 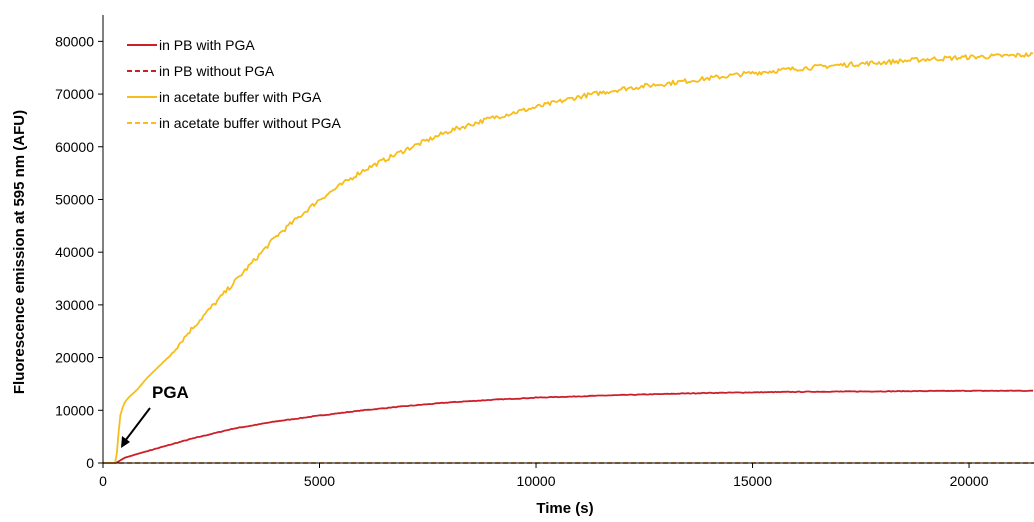 I want to click on legend-label: in acetate buffer with PGA, so click(x=240, y=97).